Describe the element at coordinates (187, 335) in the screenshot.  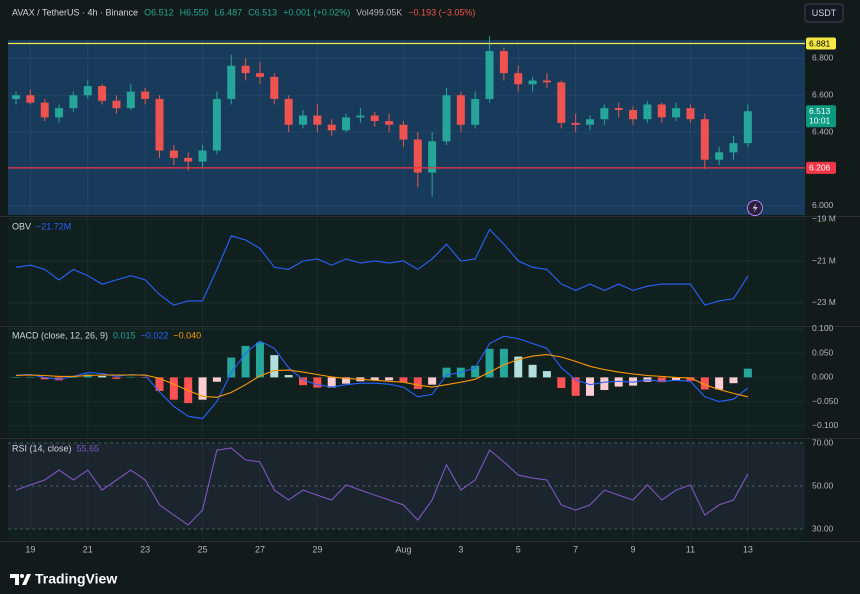
I see `indicator-value: −0.040` at that location.